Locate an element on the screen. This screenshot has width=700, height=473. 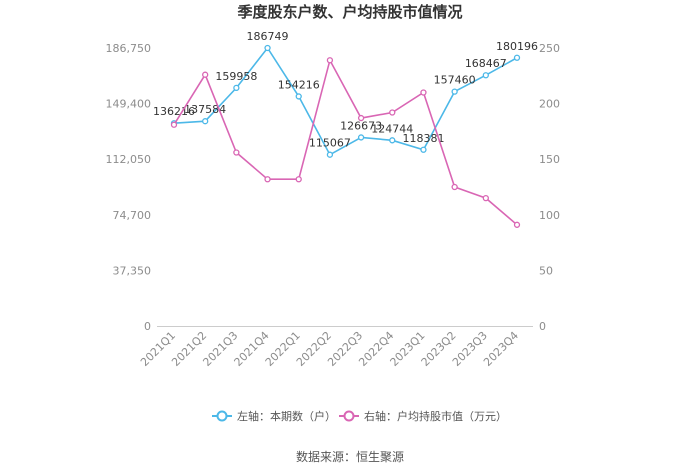
x-tick-label: 2023Q4 is located at coordinates (501, 349).